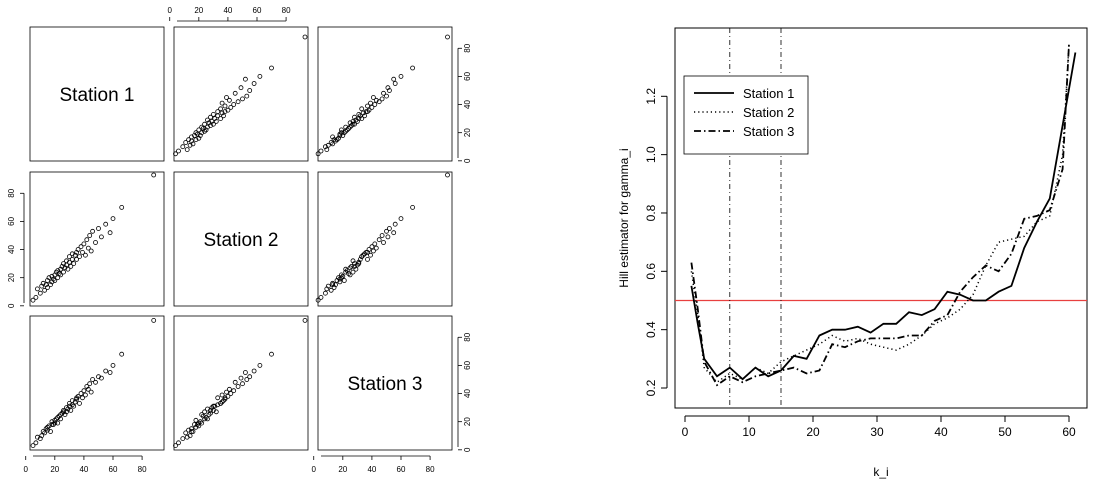  What do you see at coordinates (651, 329) in the screenshot?
I see `y-tick-label: 0.4` at bounding box center [651, 329].